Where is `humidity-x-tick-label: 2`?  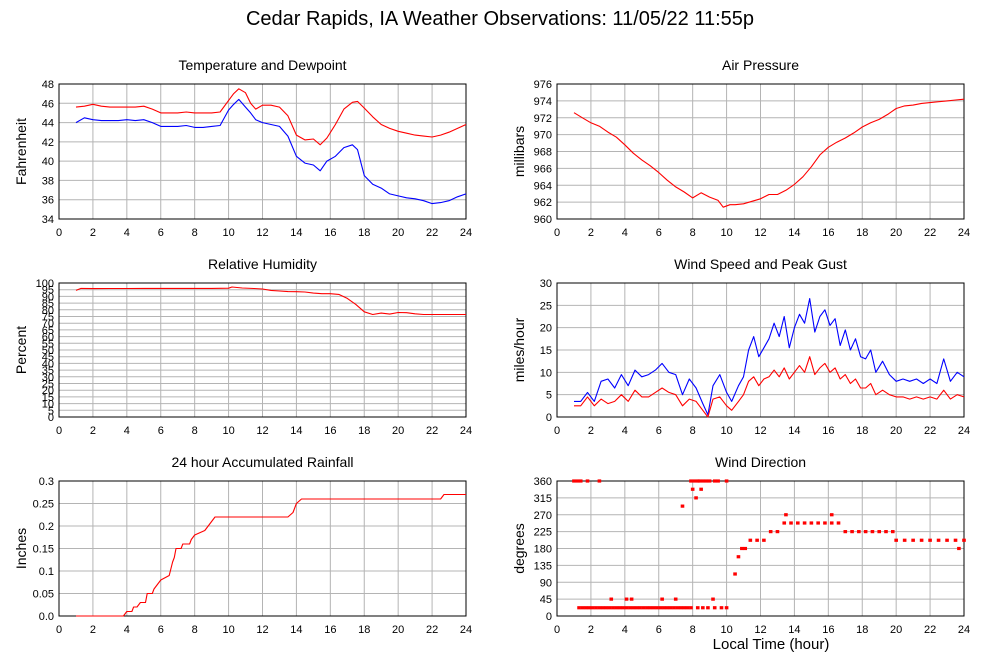 humidity-x-tick-label: 2 is located at coordinates (93, 431).